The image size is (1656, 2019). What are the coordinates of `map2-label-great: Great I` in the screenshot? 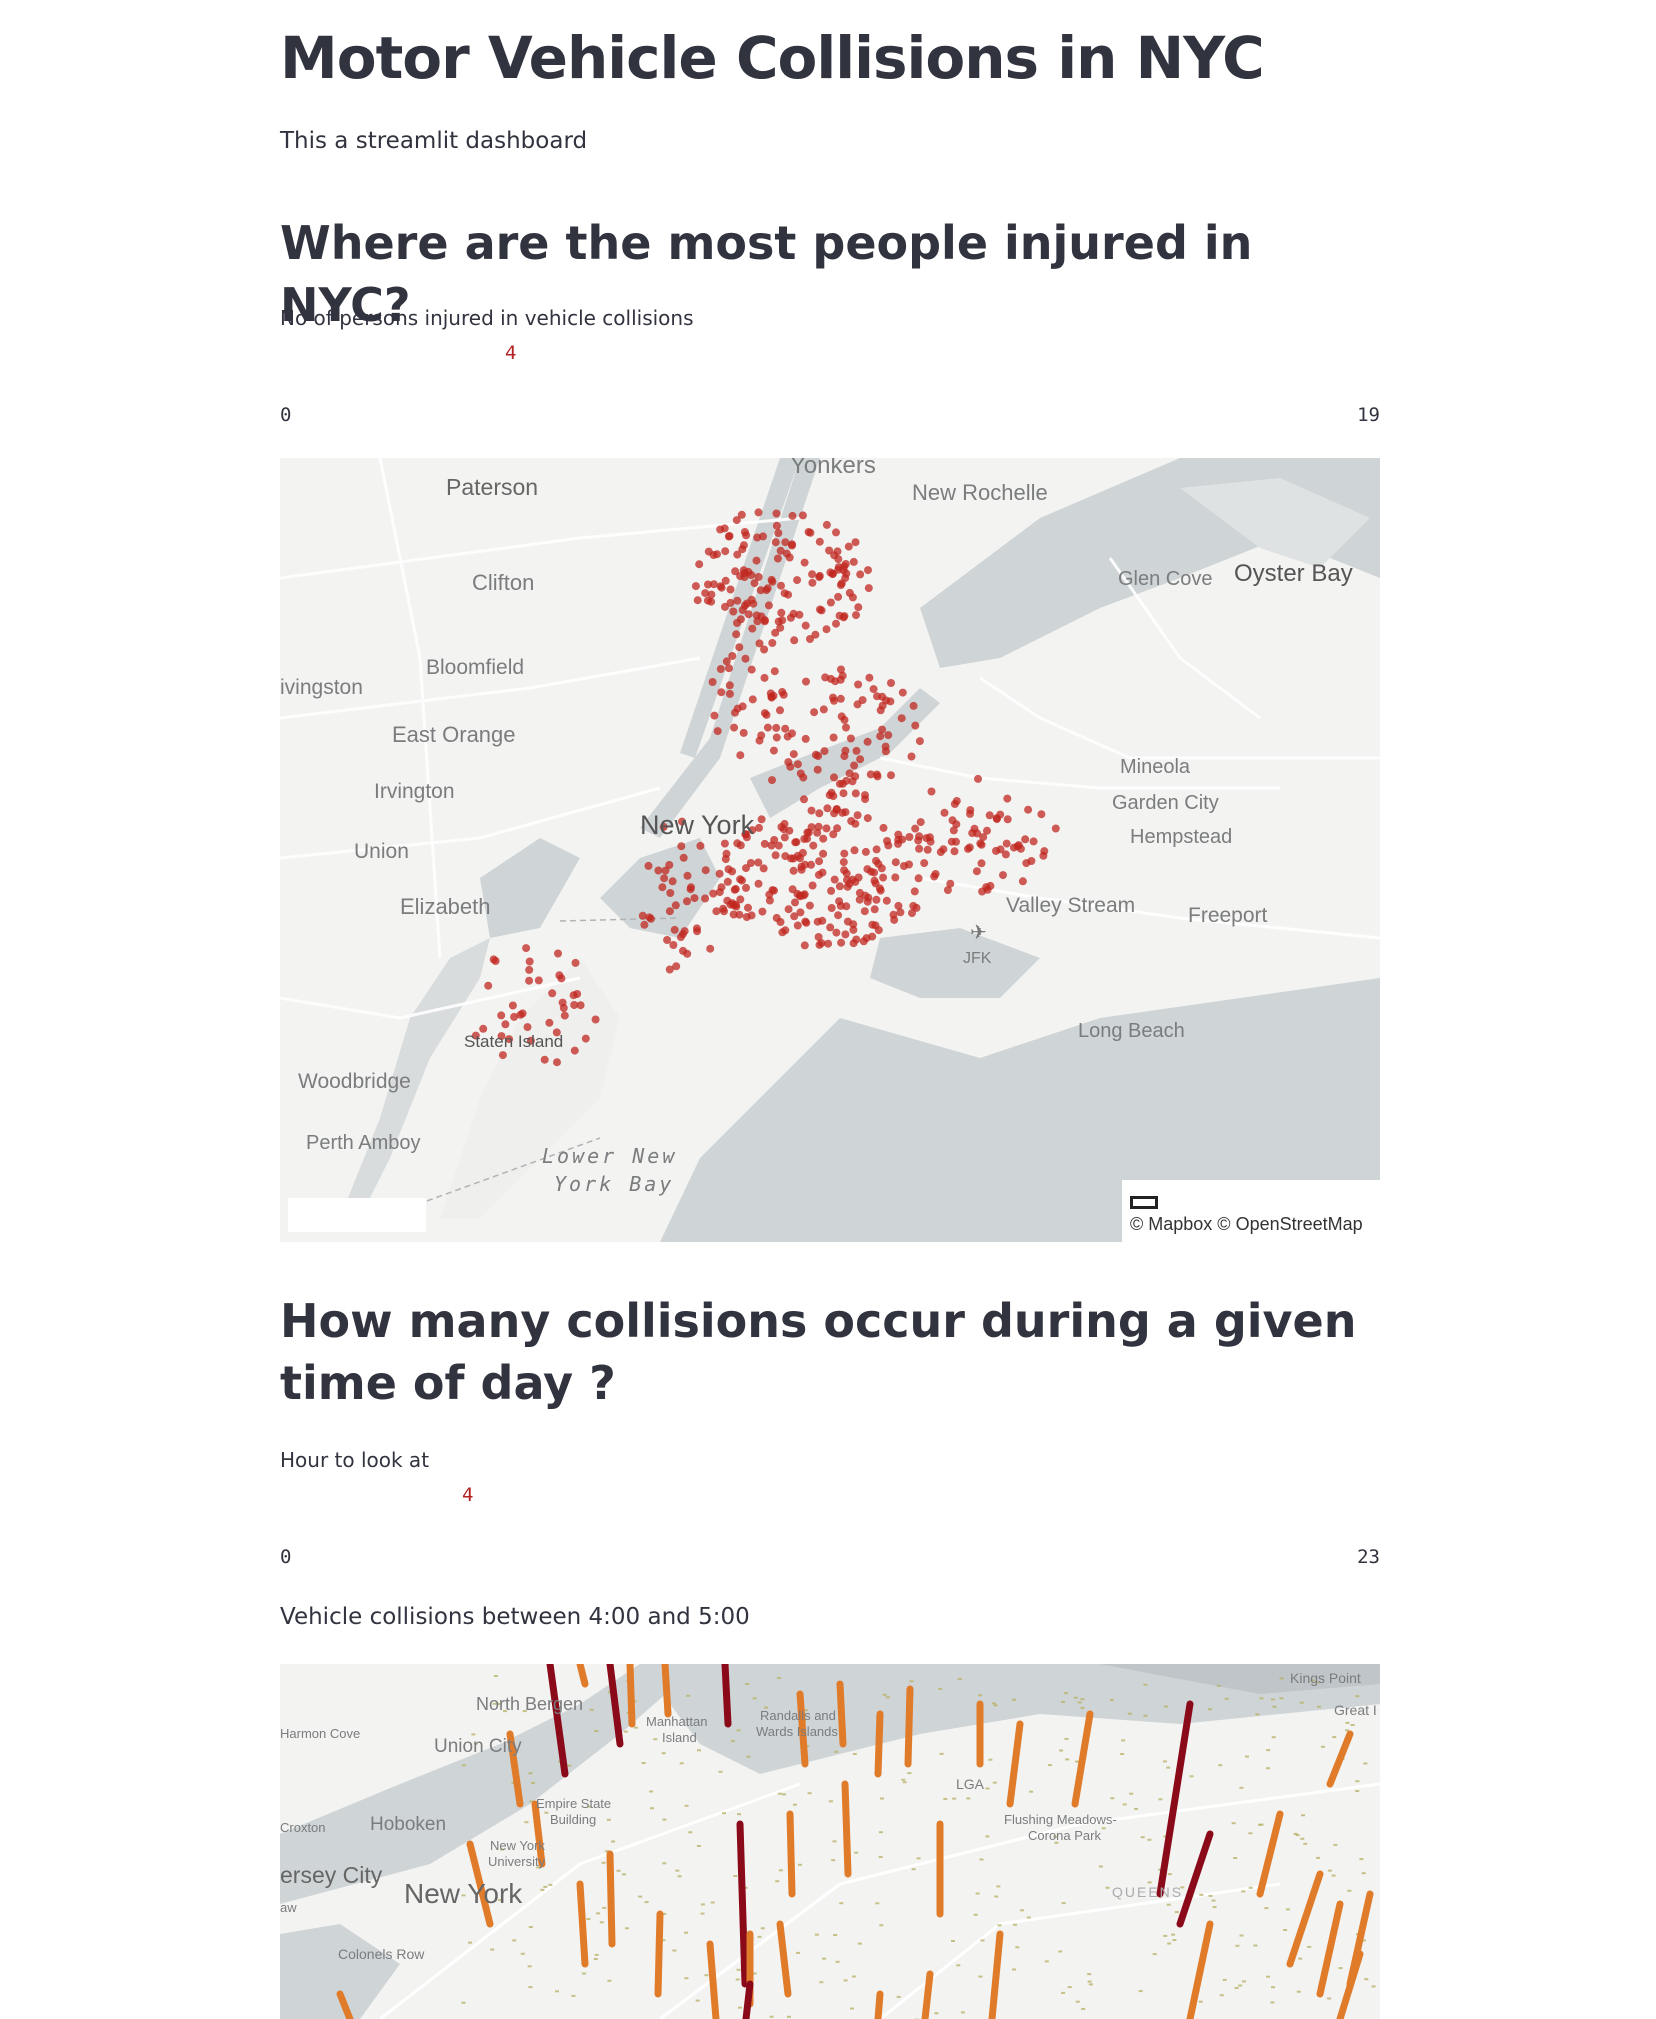 It's located at (1355, 1710).